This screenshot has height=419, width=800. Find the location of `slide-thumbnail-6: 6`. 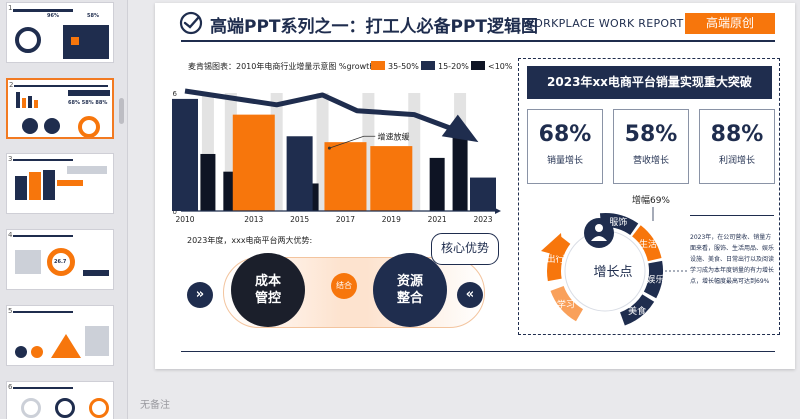

slide-thumbnail-6: 6 is located at coordinates (60, 400).